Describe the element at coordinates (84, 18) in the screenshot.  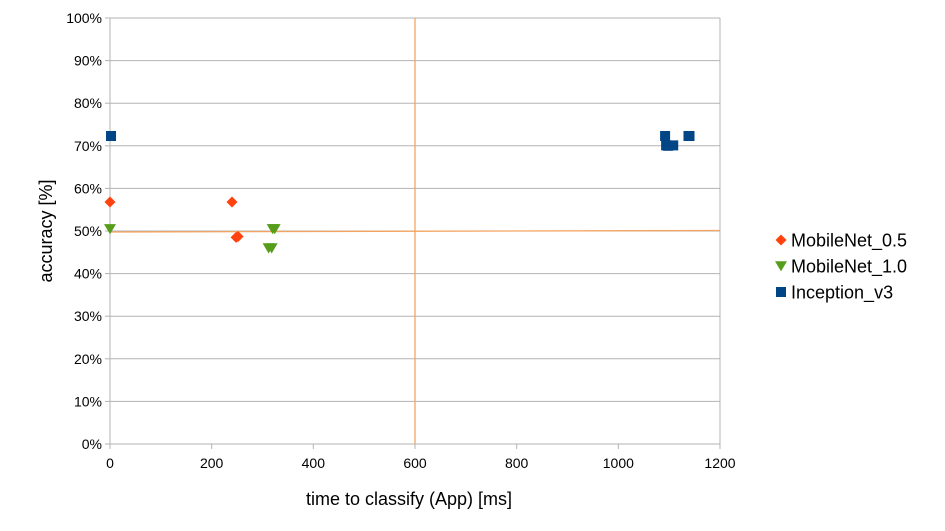
I see `y-tick-label: 100%` at that location.